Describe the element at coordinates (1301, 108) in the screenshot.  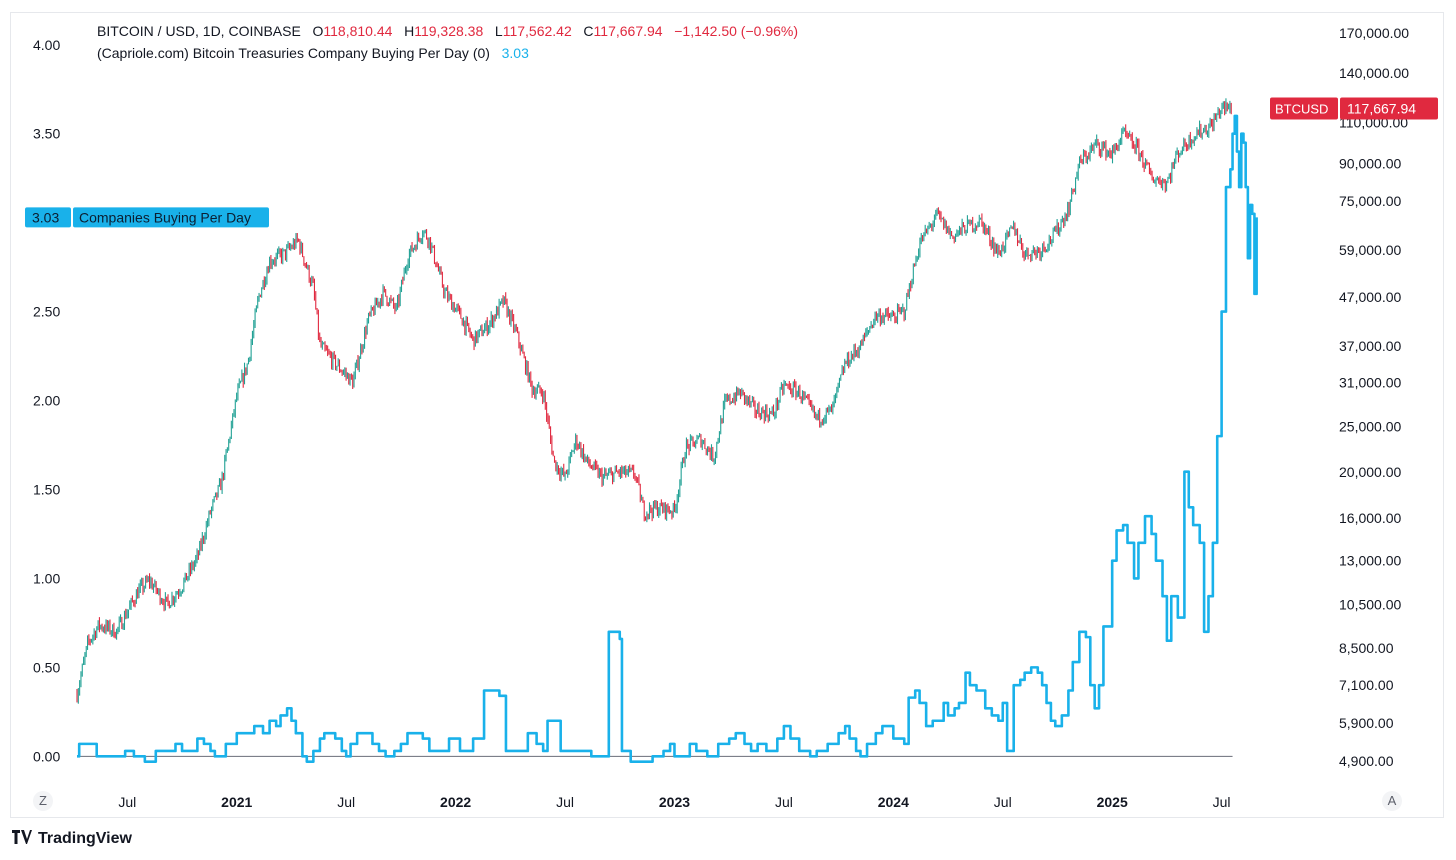
I see `price-badge-symbol: BTCUSD` at that location.